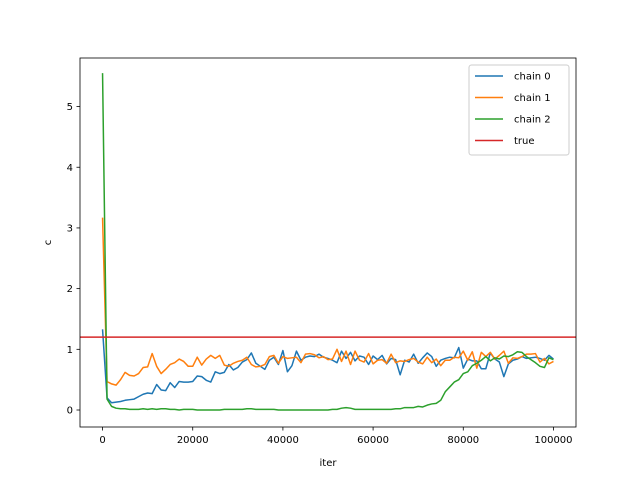  Describe the element at coordinates (329, 463) in the screenshot. I see `x-axis-label: iter` at that location.